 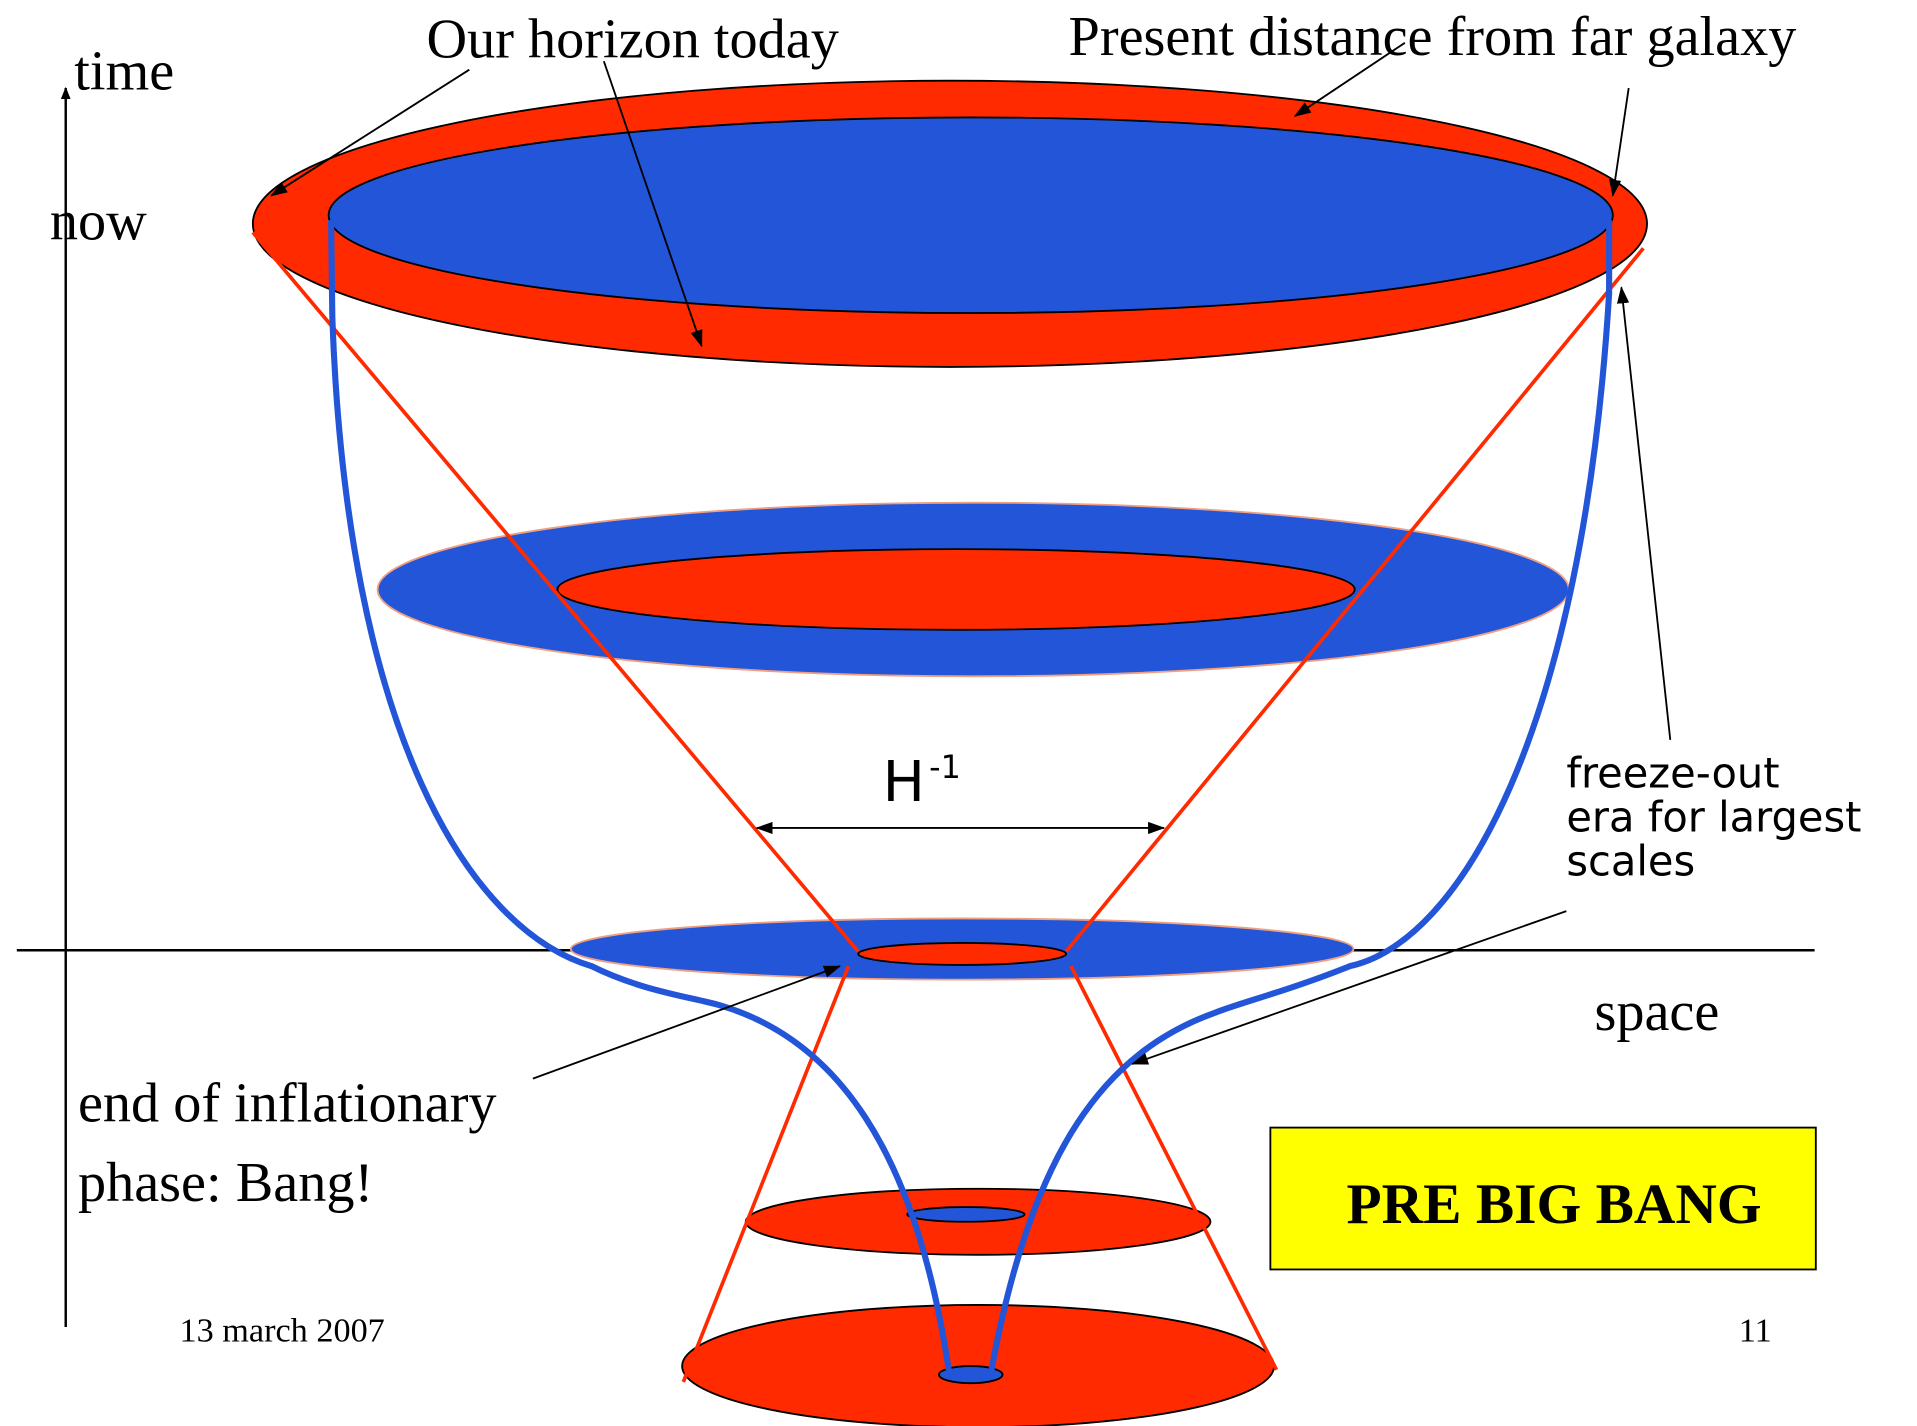 I want to click on label: time, so click(x=124, y=71).